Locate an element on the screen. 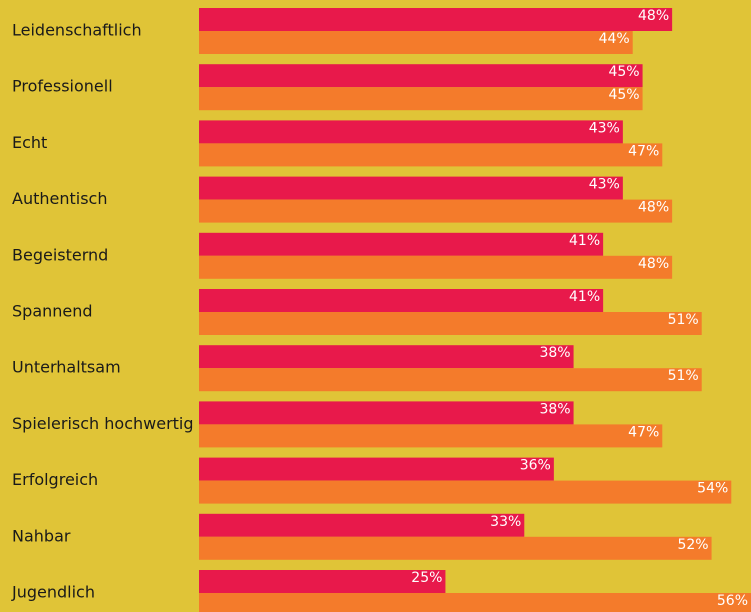 This screenshot has width=751, height=612. category-label: Professionell is located at coordinates (62, 86).